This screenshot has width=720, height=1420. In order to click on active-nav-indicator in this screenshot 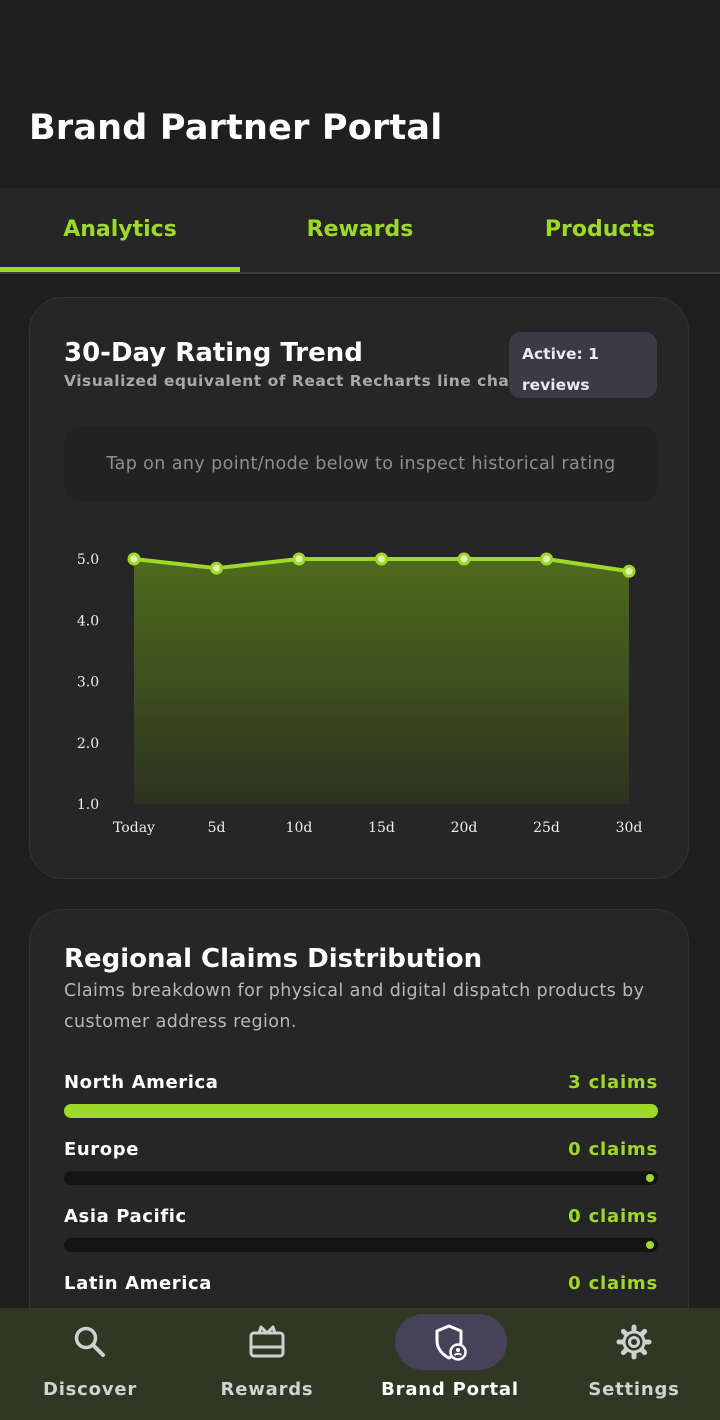, I will do `click(451, 1342)`.